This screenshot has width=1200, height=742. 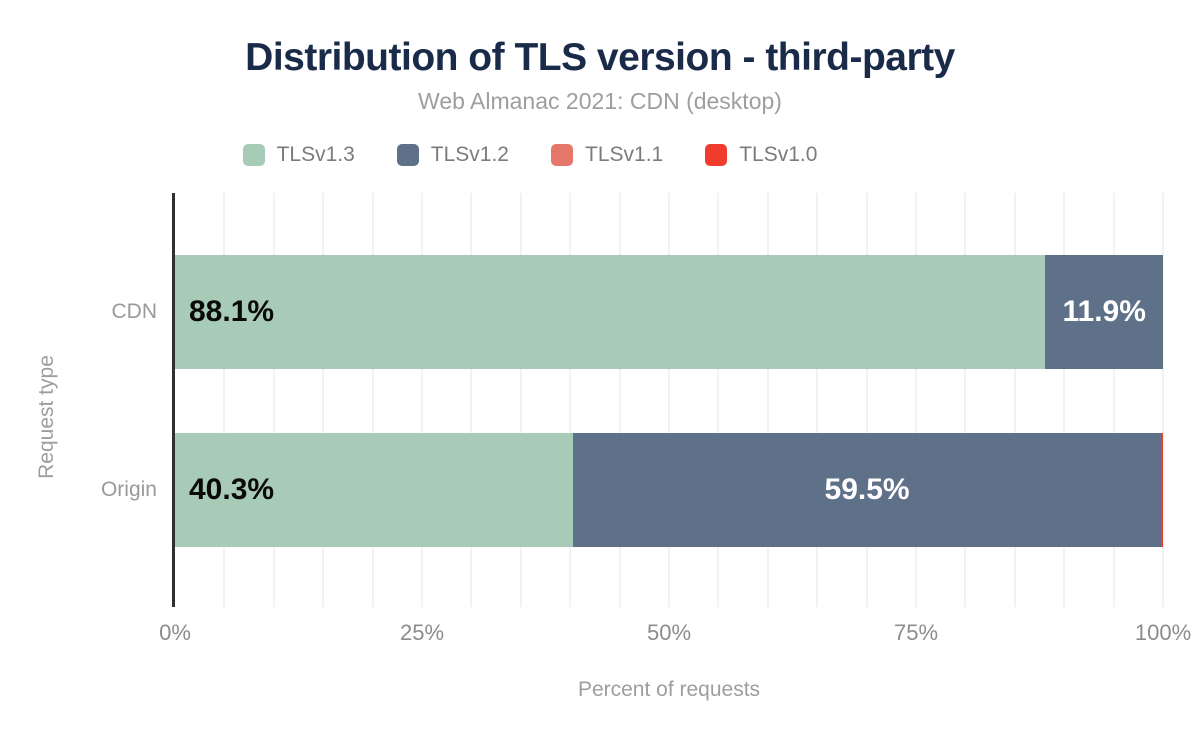 I want to click on bar-value-label: 88.1%, so click(x=232, y=311).